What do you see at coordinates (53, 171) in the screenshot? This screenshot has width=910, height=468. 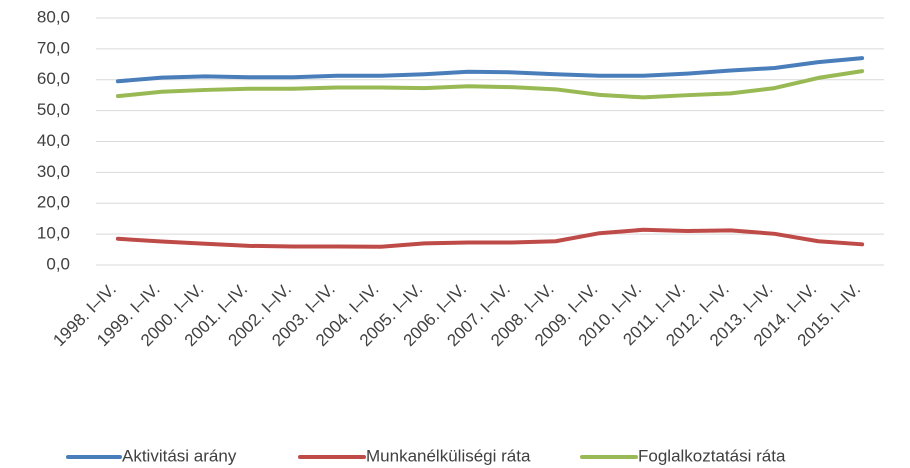 I see `y-tick-label: 30,0` at bounding box center [53, 171].